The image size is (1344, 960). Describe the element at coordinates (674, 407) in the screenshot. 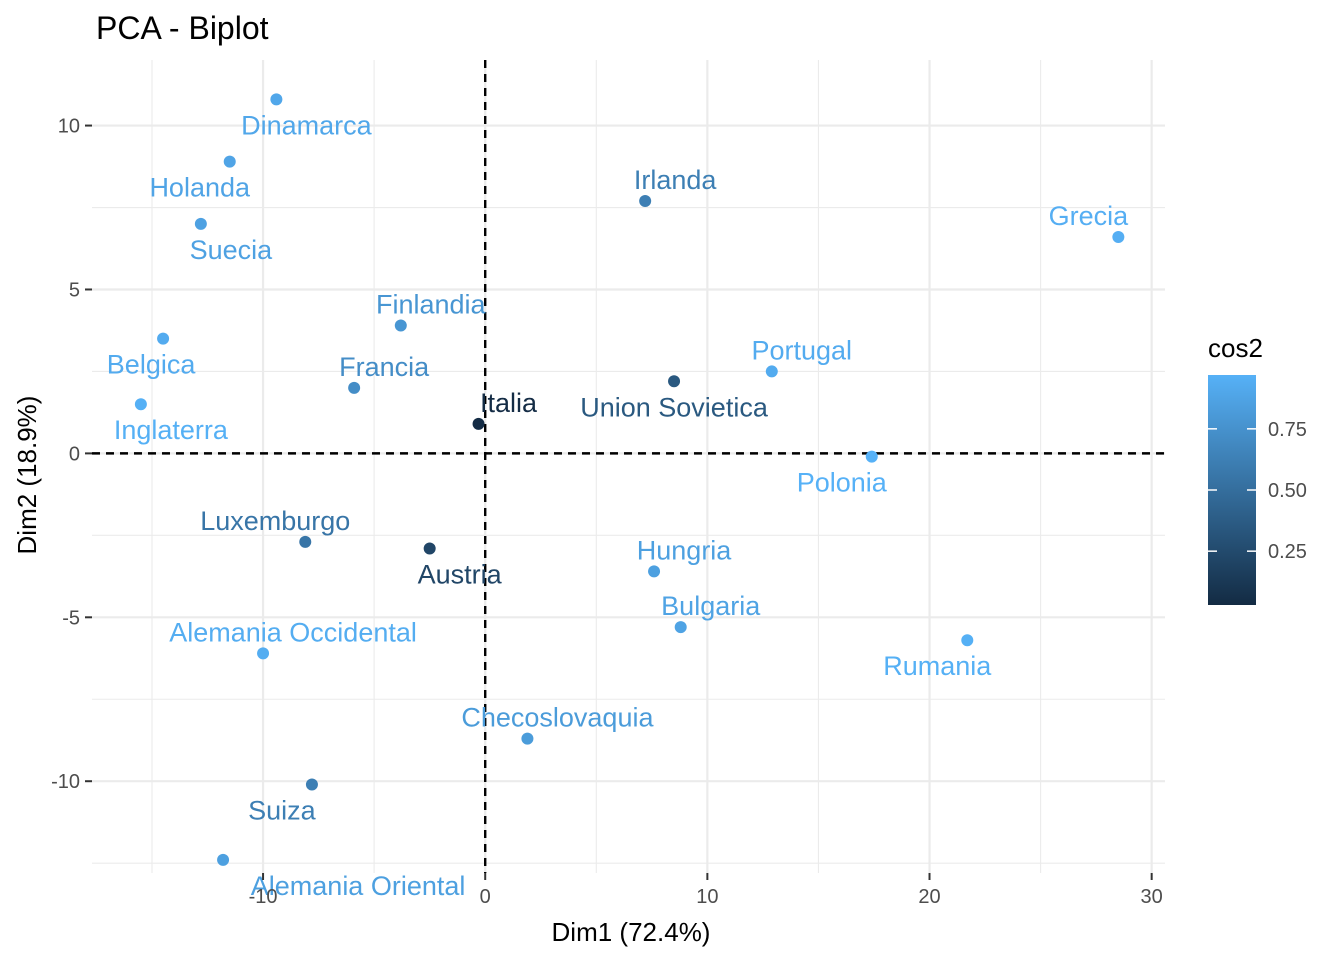

I see `point-label: Union Sovietica` at that location.